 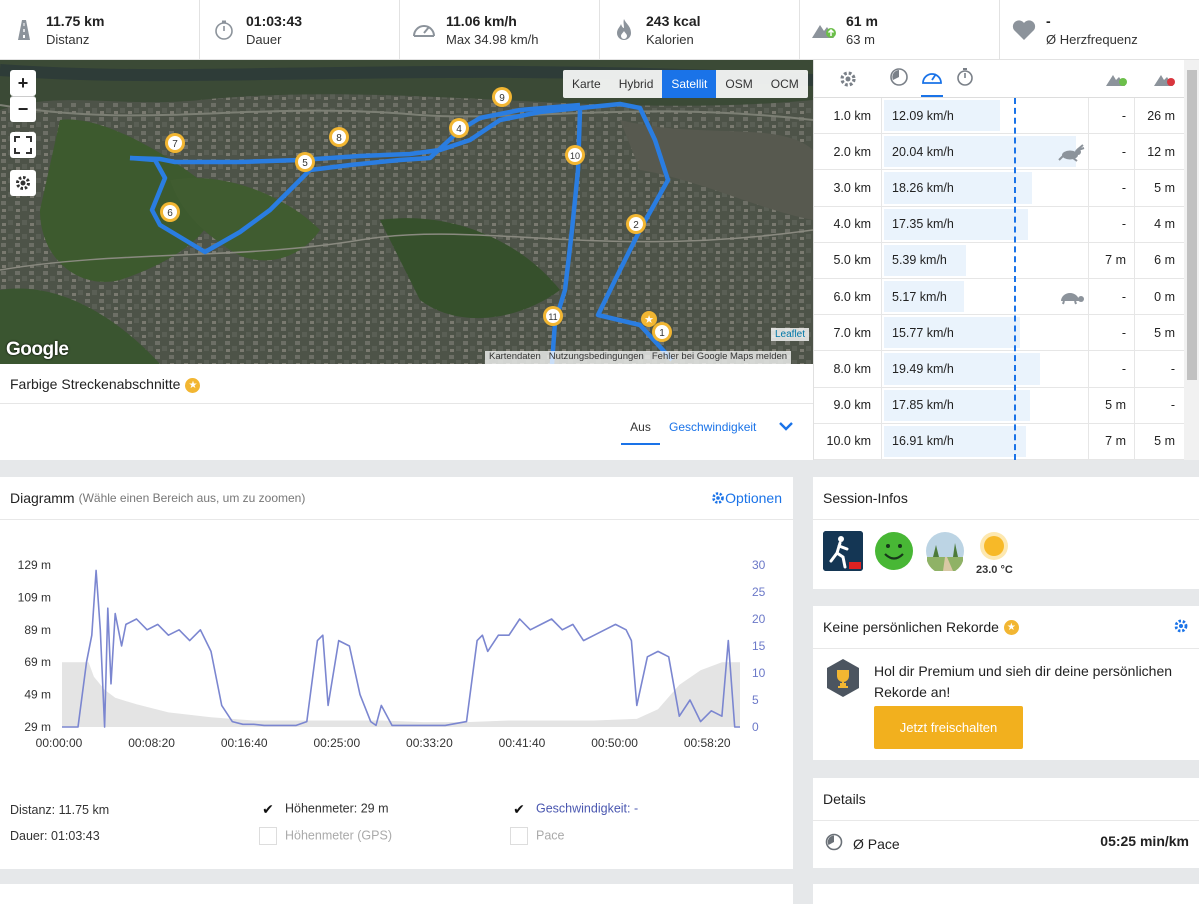 What do you see at coordinates (23, 109) in the screenshot?
I see `zoom-out-button: −` at bounding box center [23, 109].